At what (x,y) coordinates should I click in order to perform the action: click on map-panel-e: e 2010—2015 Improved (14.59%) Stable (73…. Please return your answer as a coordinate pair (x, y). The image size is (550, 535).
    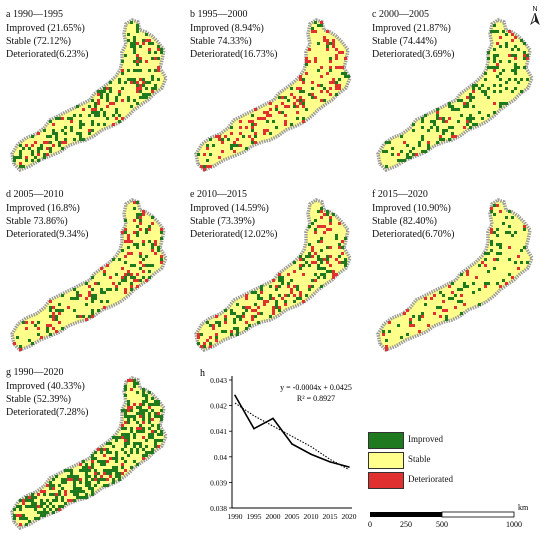
    Looking at the image, I should click on (275, 270).